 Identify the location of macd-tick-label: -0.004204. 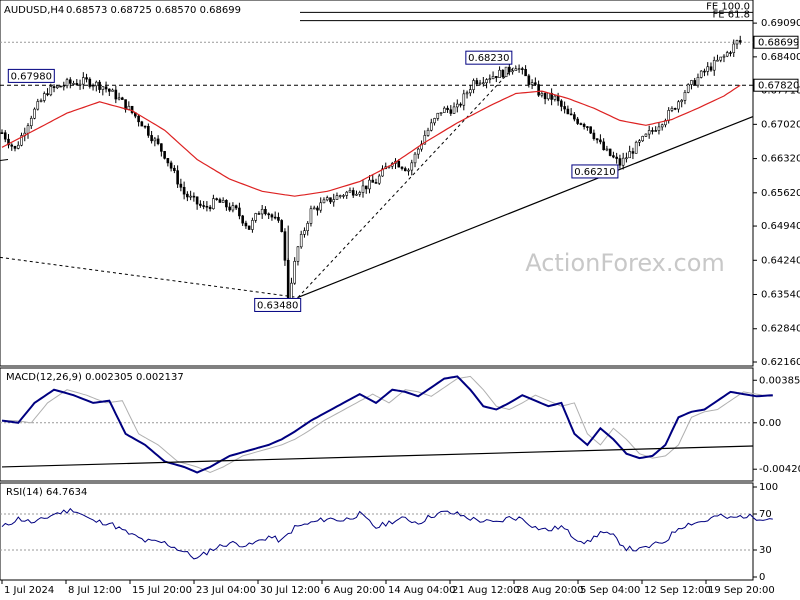
(779, 469).